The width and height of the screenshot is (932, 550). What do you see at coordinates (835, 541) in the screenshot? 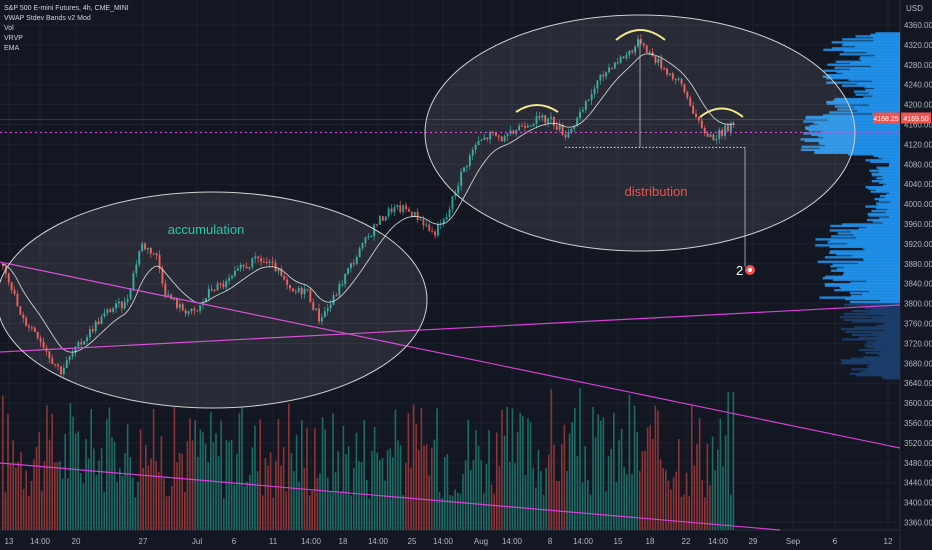
I see `x-tick-label: 6` at bounding box center [835, 541].